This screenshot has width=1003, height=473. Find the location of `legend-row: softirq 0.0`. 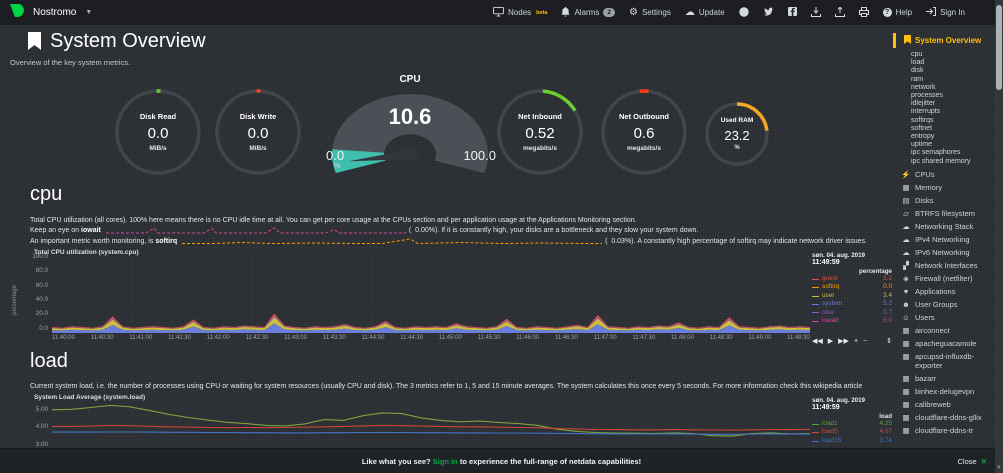

legend-row: softirq 0.0 is located at coordinates (852, 287).